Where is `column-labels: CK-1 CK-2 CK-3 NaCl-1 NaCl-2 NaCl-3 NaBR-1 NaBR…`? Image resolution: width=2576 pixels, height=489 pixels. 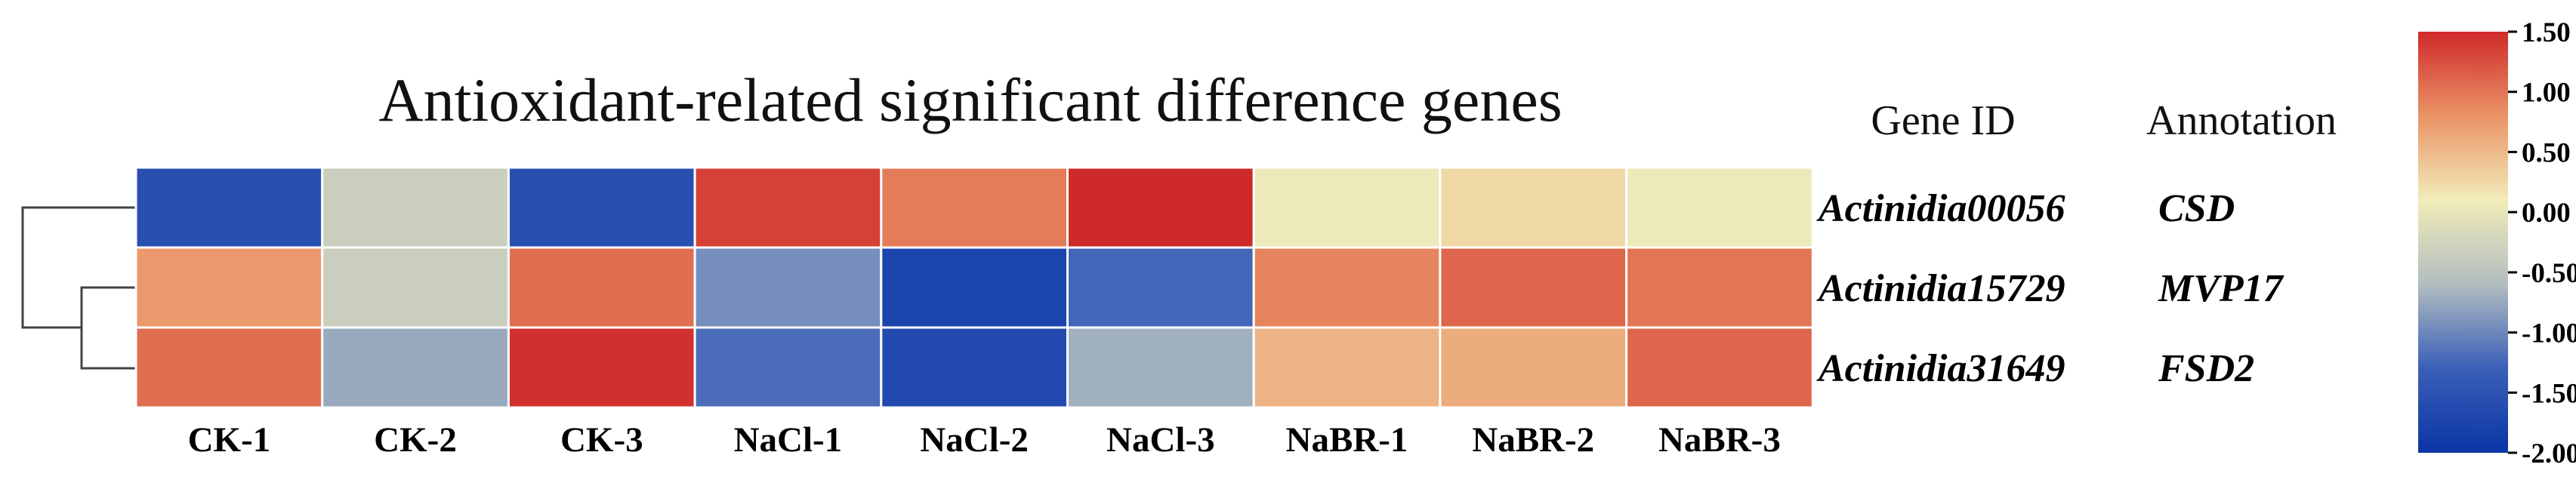
column-labels: CK-1 CK-2 CK-3 NaCl-1 NaCl-2 NaCl-3 NaBR-1 NaBR… is located at coordinates (984, 440).